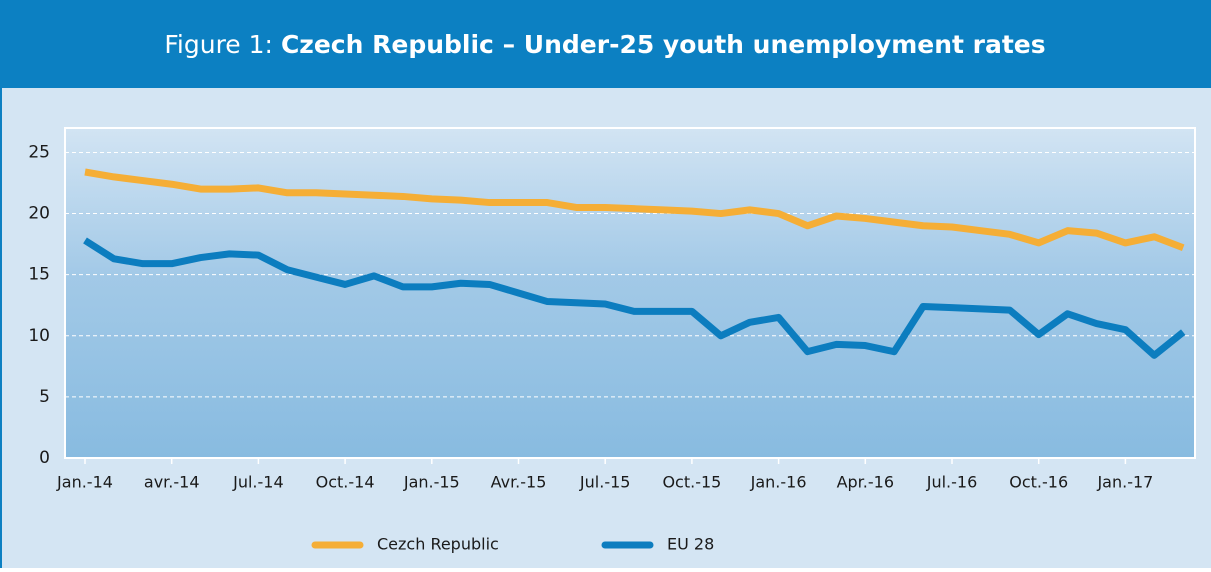 This screenshot has width=1211, height=572. Describe the element at coordinates (1124, 482) in the screenshot. I see `x-tick-label: Jan.-17` at that location.